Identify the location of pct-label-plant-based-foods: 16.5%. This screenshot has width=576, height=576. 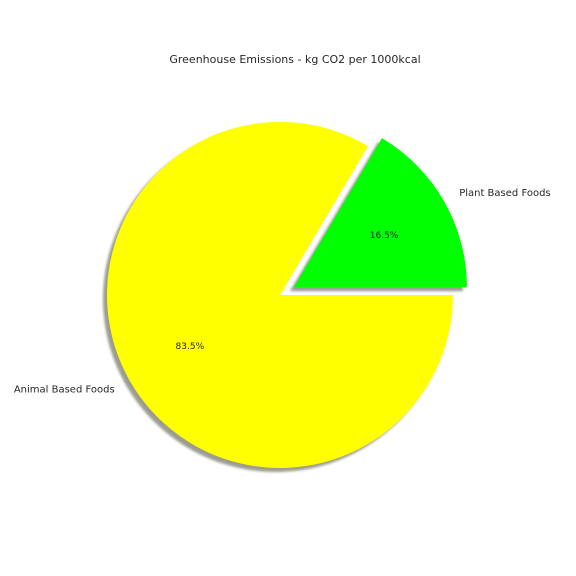
(384, 236).